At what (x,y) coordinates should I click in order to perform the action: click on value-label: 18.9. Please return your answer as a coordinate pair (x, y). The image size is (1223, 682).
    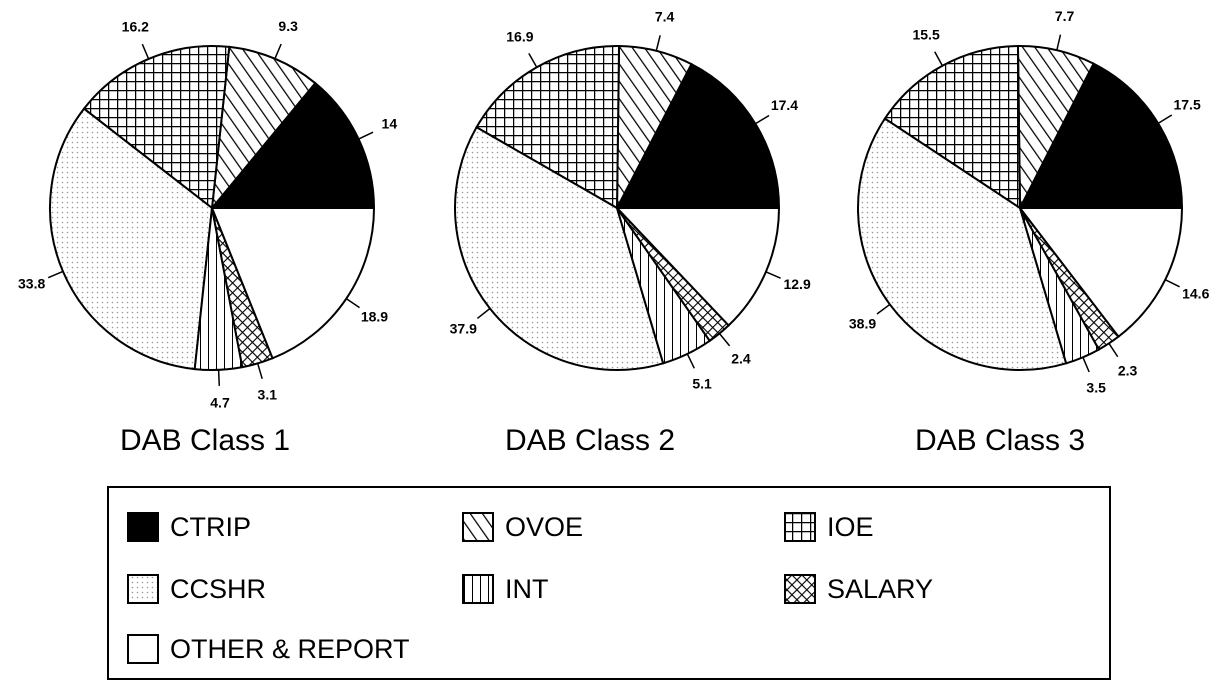
    Looking at the image, I should click on (374, 316).